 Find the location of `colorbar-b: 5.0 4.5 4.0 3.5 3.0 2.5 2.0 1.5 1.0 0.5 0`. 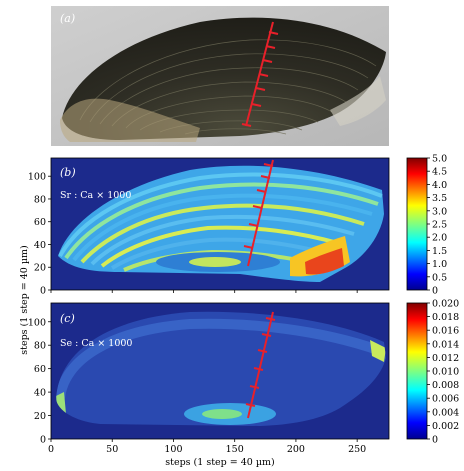

colorbar-b: 5.0 4.5 4.0 3.5 3.0 2.5 2.0 1.5 1.0 0.5 0 is located at coordinates (426, 225).